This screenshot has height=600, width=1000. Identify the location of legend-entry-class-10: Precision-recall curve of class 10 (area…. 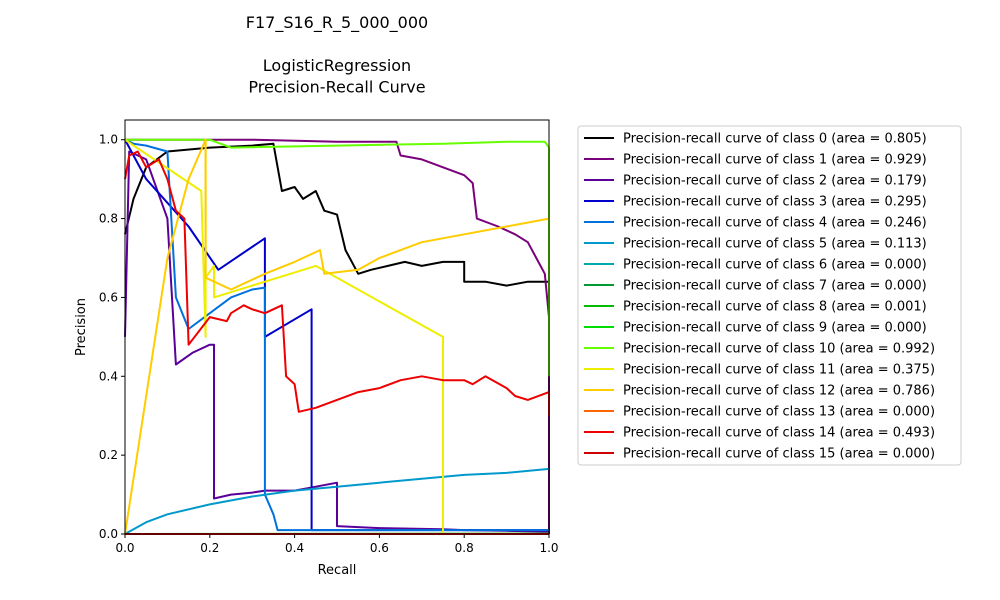
(779, 349).